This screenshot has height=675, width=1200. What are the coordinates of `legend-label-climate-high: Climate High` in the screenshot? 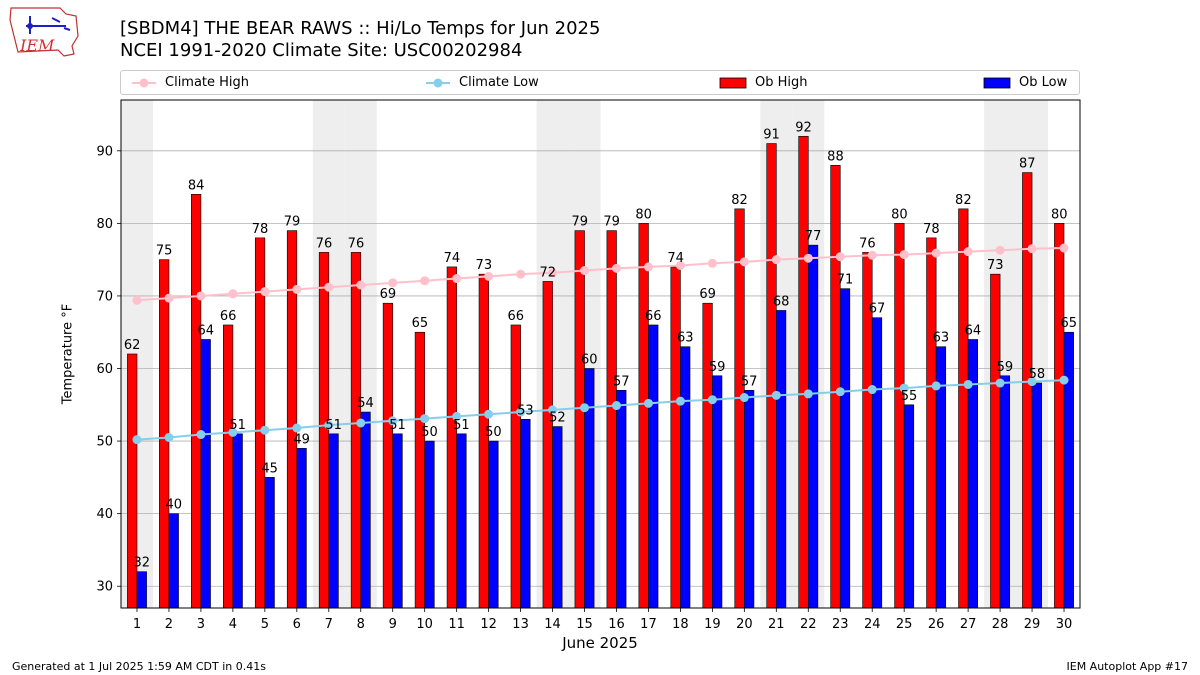 It's located at (207, 82).